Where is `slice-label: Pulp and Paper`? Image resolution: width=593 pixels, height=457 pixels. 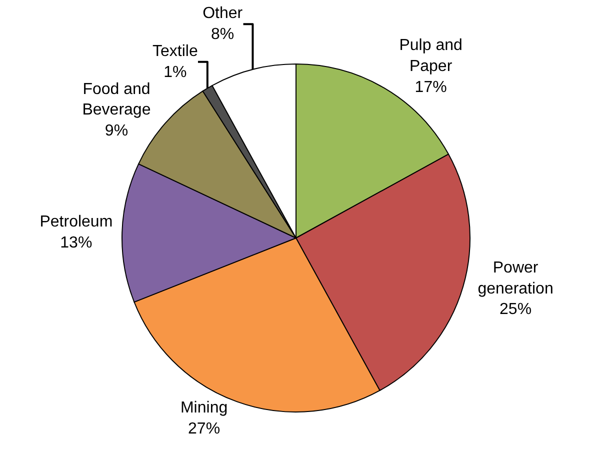
slice-label: Pulp and Paper is located at coordinates (430, 56).